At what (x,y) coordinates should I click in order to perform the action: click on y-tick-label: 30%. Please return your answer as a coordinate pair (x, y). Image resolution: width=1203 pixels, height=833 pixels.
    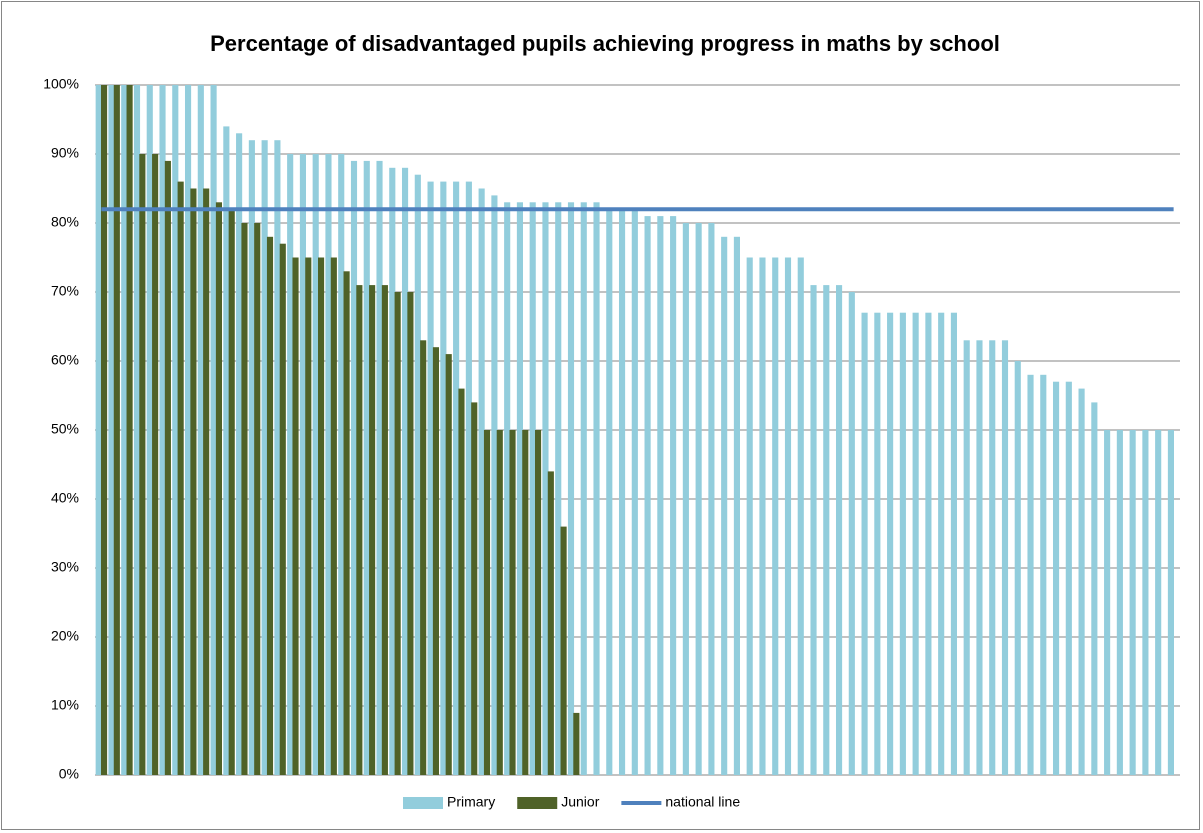
    Looking at the image, I should click on (65, 567).